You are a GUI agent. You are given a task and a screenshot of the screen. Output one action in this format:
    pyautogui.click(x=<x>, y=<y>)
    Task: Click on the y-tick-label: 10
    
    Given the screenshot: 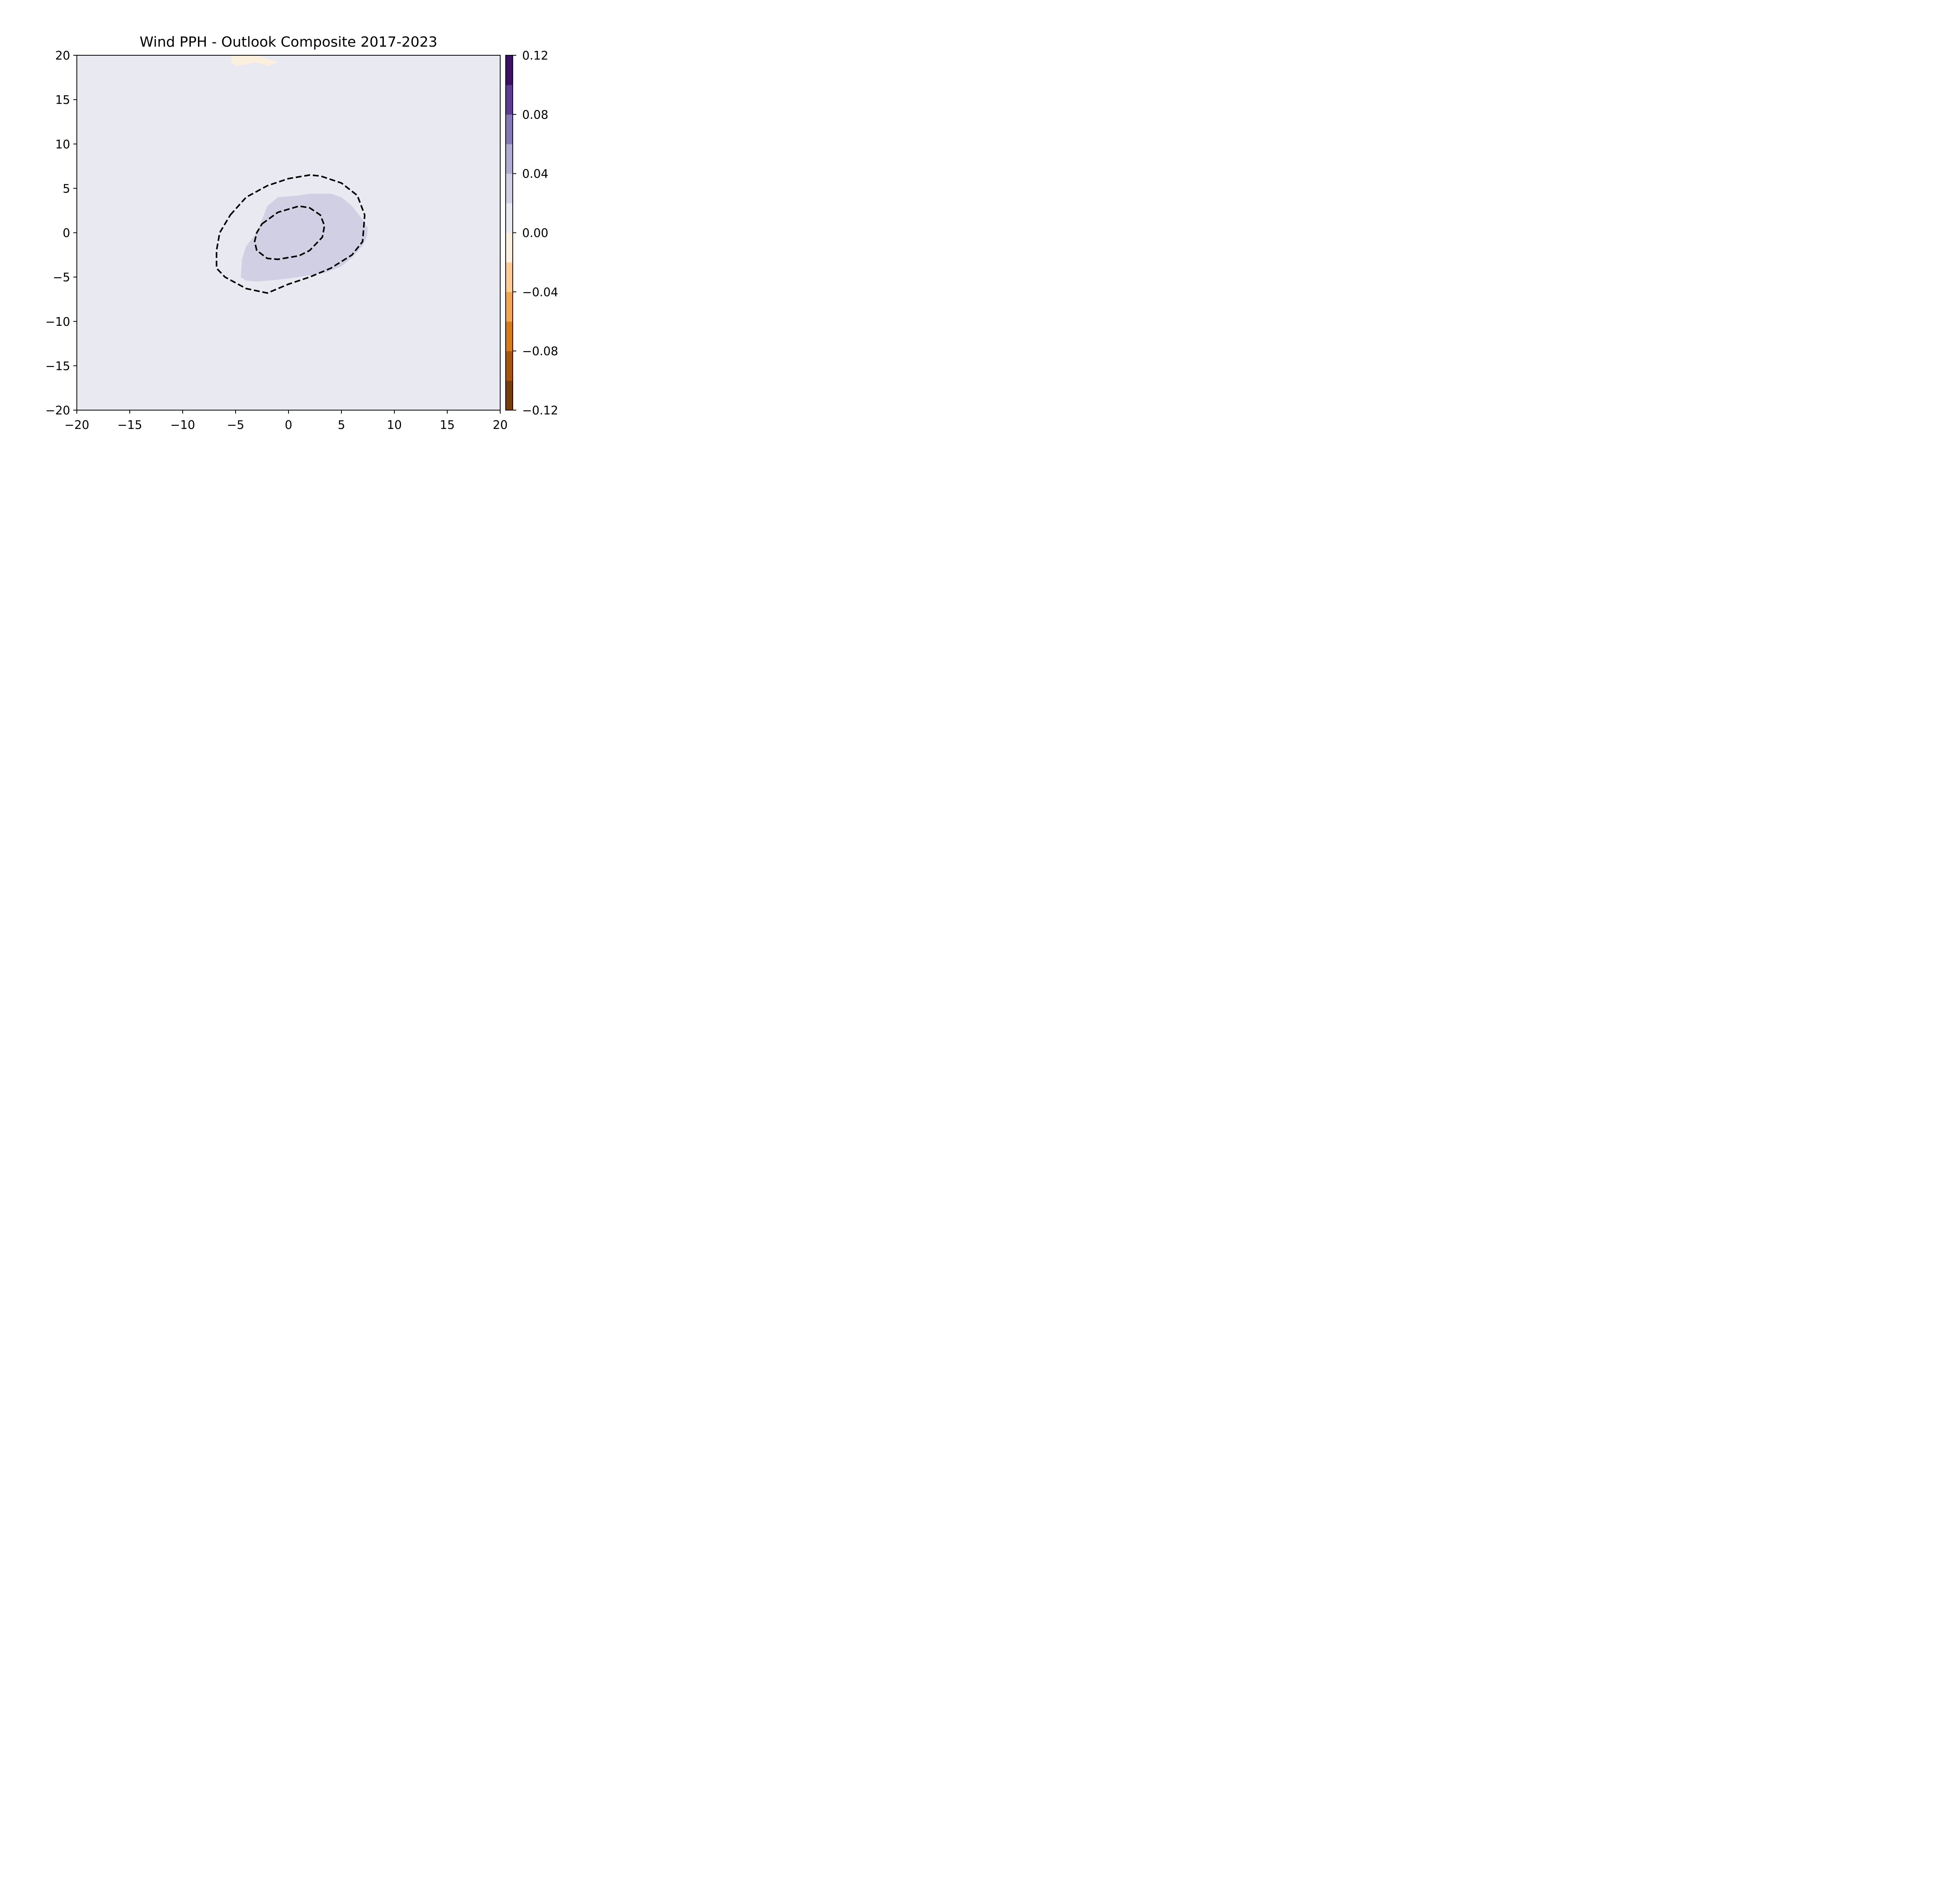 What is the action you would take?
    pyautogui.click(x=62, y=144)
    